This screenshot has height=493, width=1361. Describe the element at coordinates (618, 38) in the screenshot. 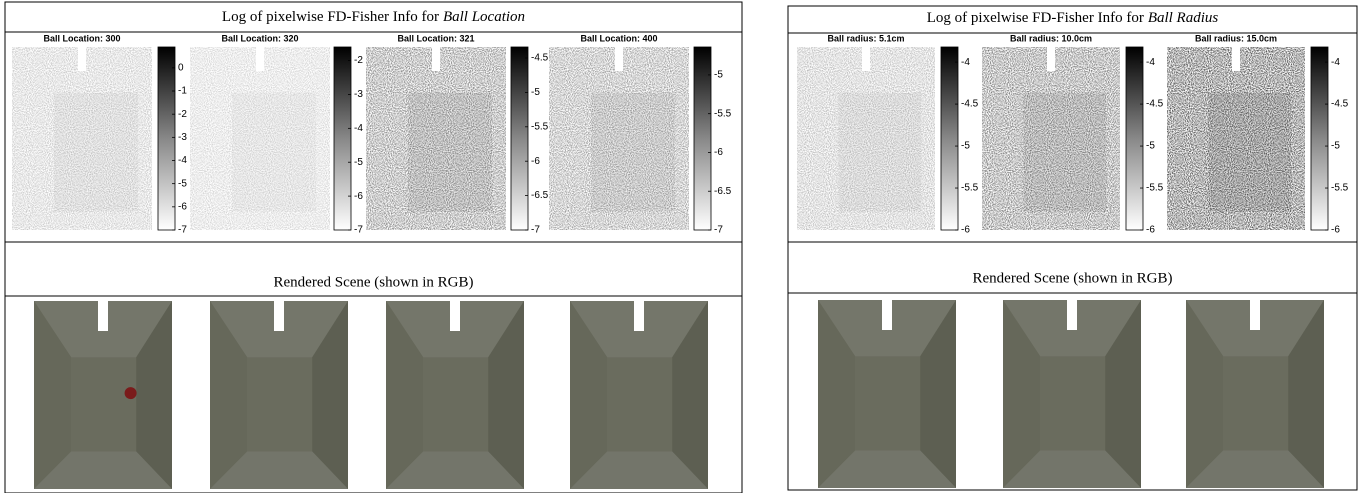

I see `map-title: Ball Location: 400` at that location.